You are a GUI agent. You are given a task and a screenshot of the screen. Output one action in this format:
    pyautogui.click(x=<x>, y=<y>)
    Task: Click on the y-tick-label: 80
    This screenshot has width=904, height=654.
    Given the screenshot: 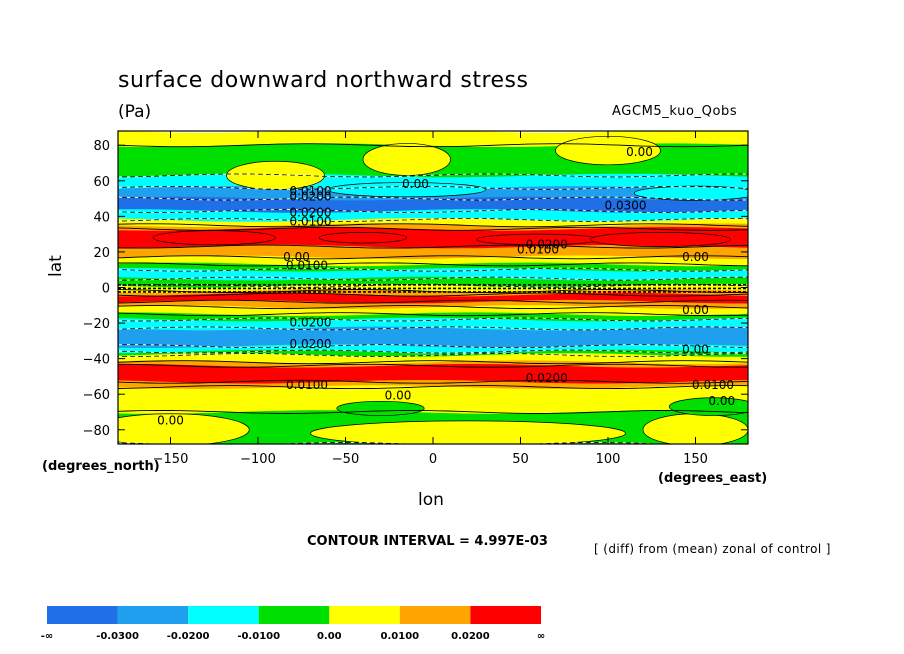 What is the action you would take?
    pyautogui.click(x=101, y=146)
    